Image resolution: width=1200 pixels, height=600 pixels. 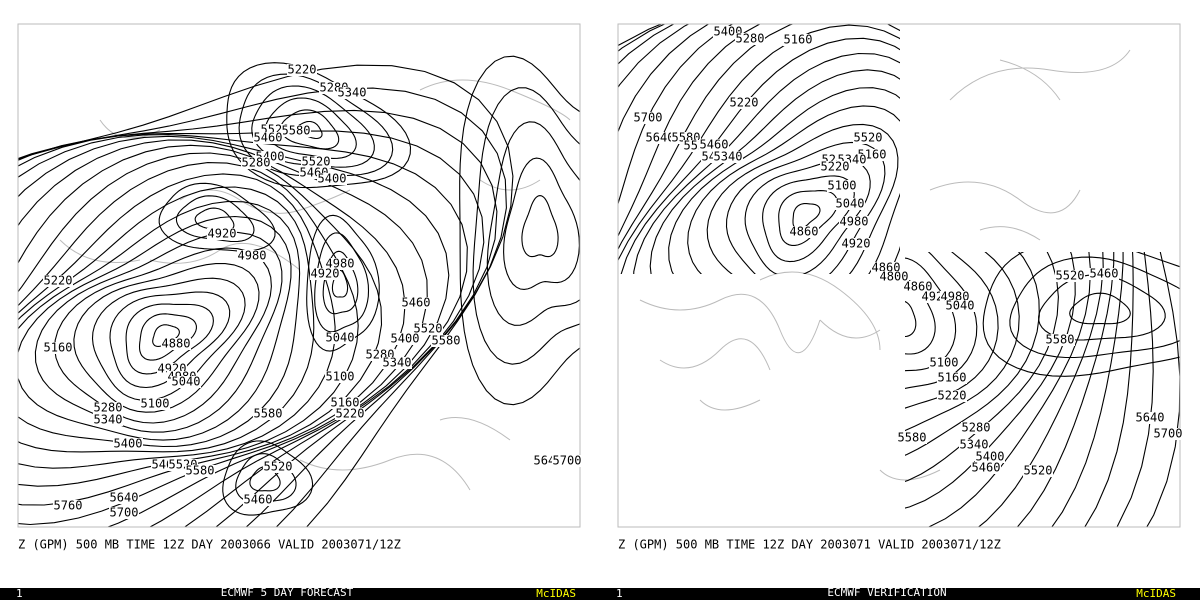 I want to click on footer-number: 1, so click(x=19, y=593).